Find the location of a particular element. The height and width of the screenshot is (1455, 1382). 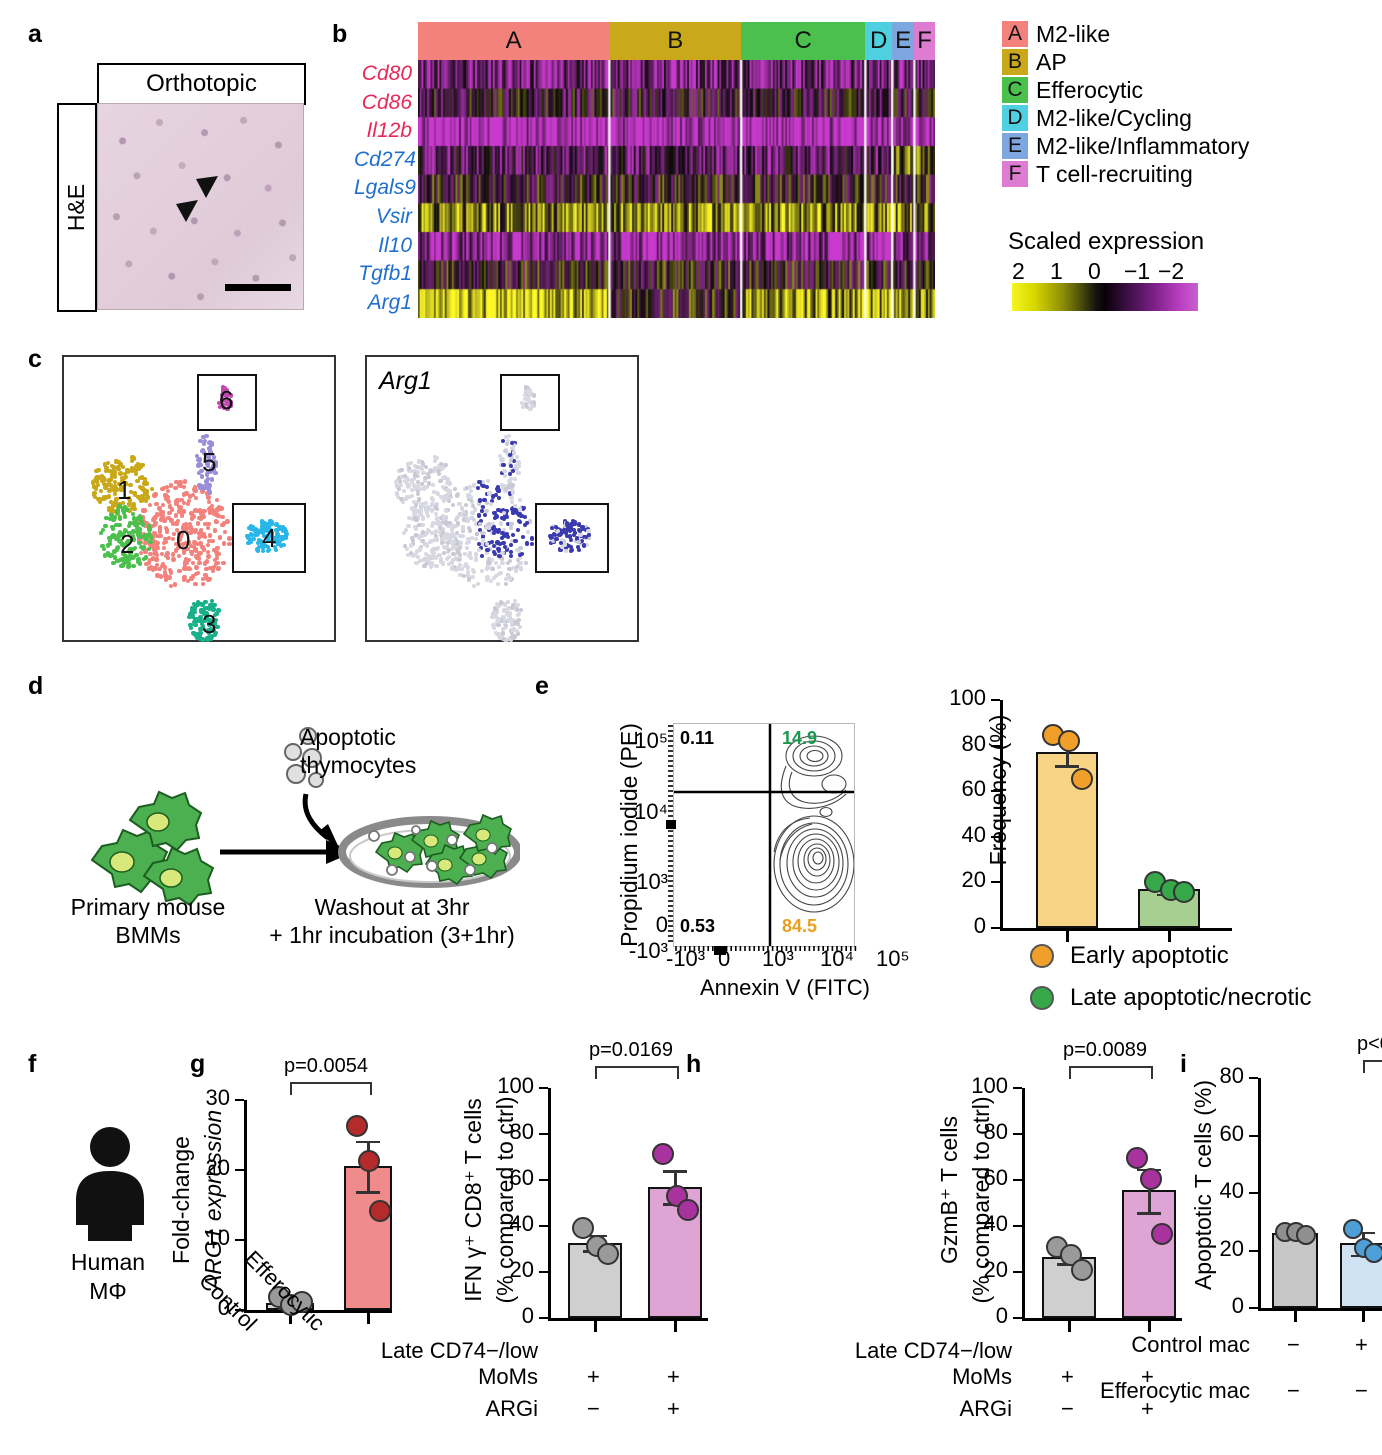

error-cap is located at coordinates (1067, 766).